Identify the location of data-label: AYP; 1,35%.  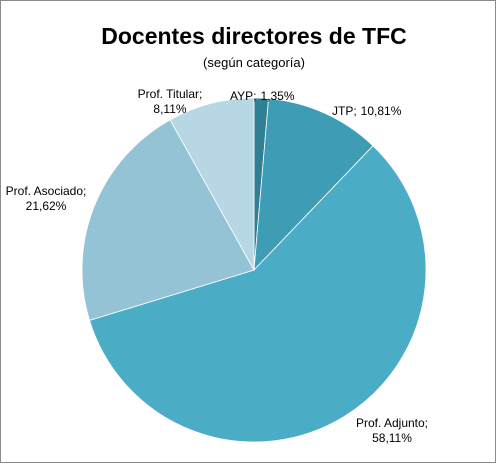
(262, 96).